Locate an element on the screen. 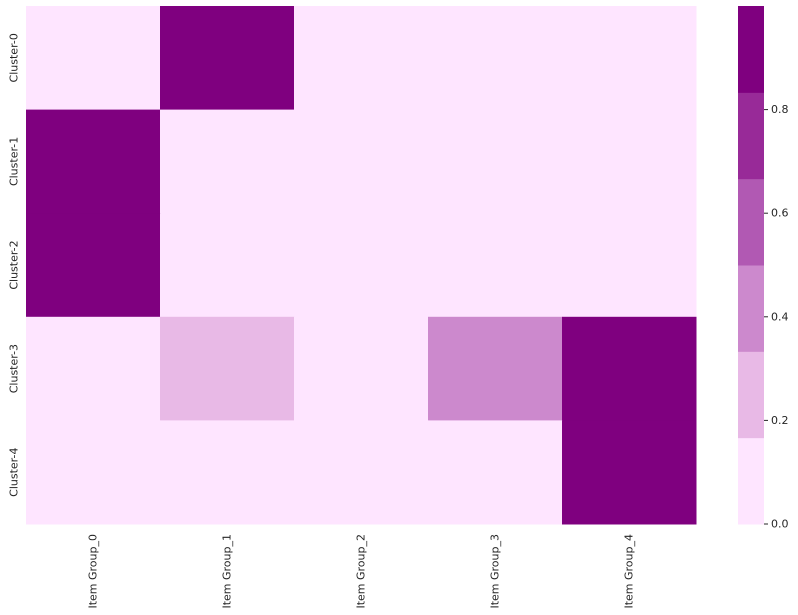 Image resolution: width=798 pixels, height=615 pixels. colorbar-tick-label: 0.2 is located at coordinates (780, 420).